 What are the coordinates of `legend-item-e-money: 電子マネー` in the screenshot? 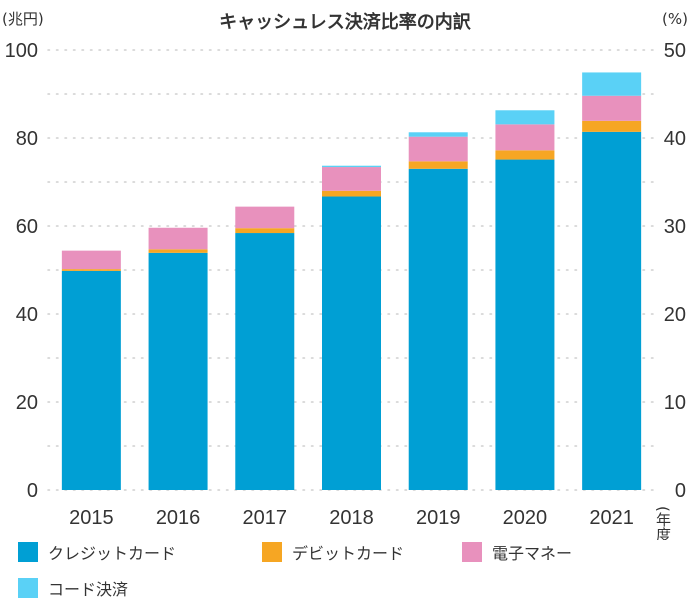 It's located at (517, 552).